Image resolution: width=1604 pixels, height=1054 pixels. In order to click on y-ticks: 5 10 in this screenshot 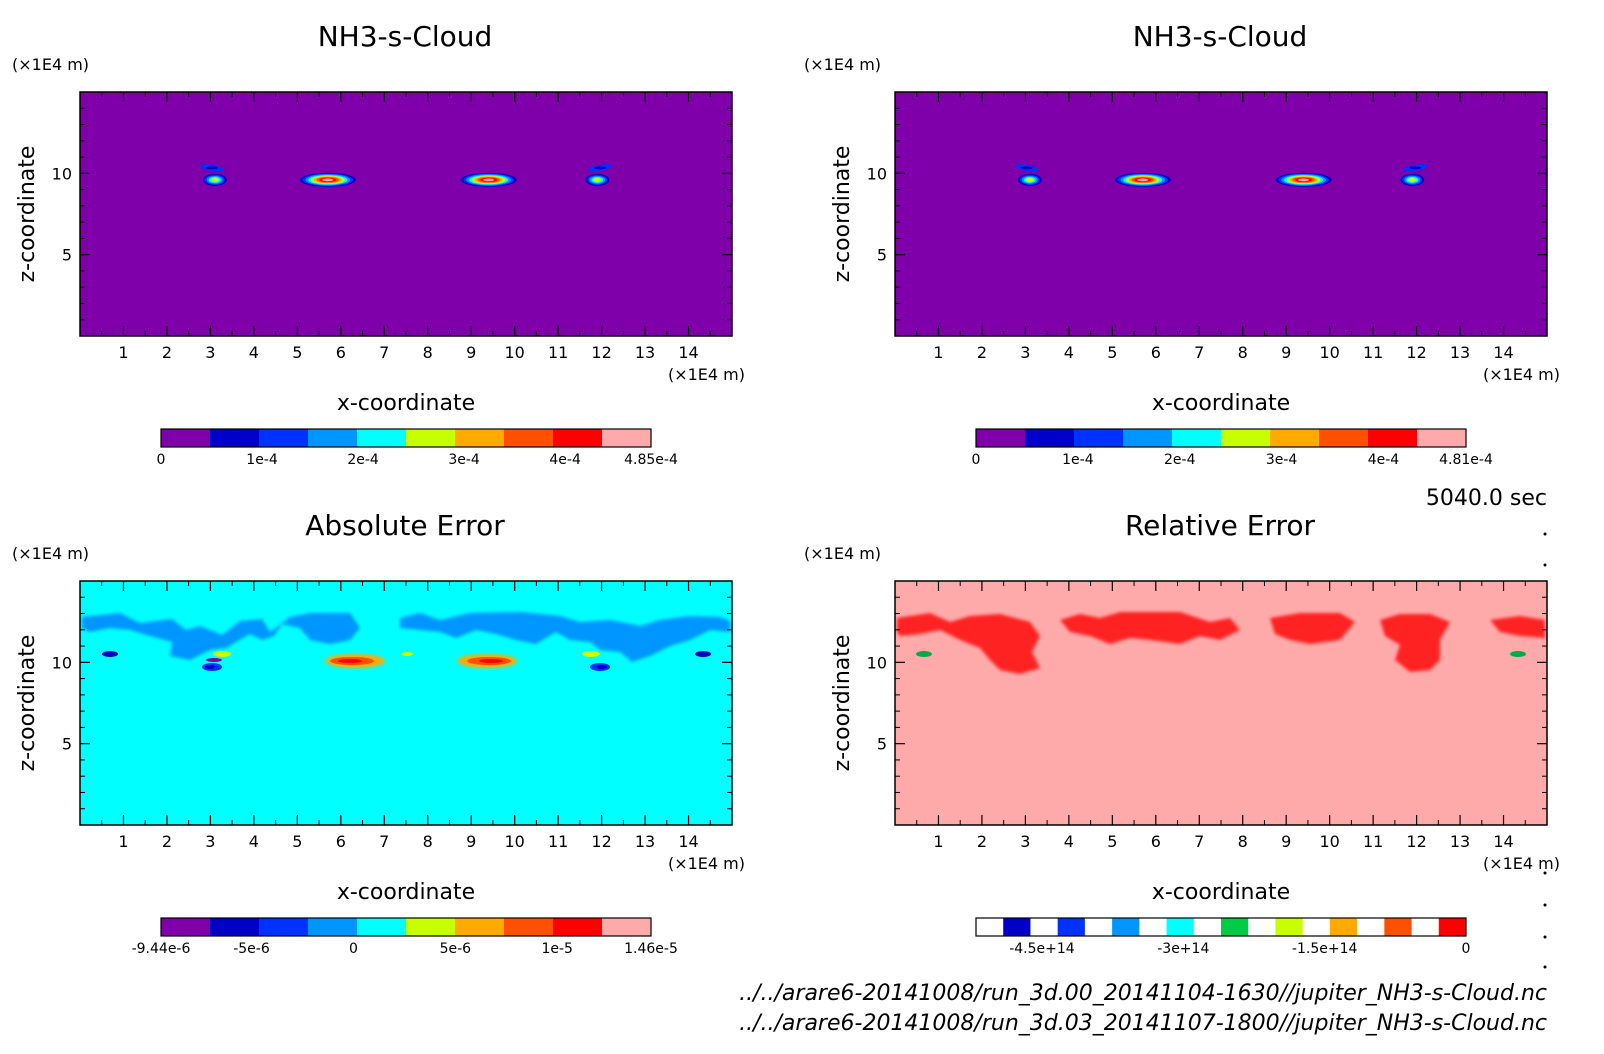, I will do `click(1207, 703)`.